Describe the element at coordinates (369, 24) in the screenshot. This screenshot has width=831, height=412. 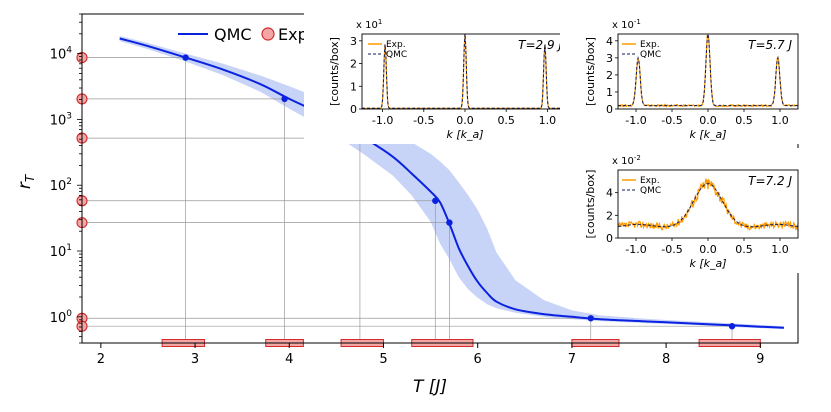
I see `inset-scale-label: x 101` at that location.